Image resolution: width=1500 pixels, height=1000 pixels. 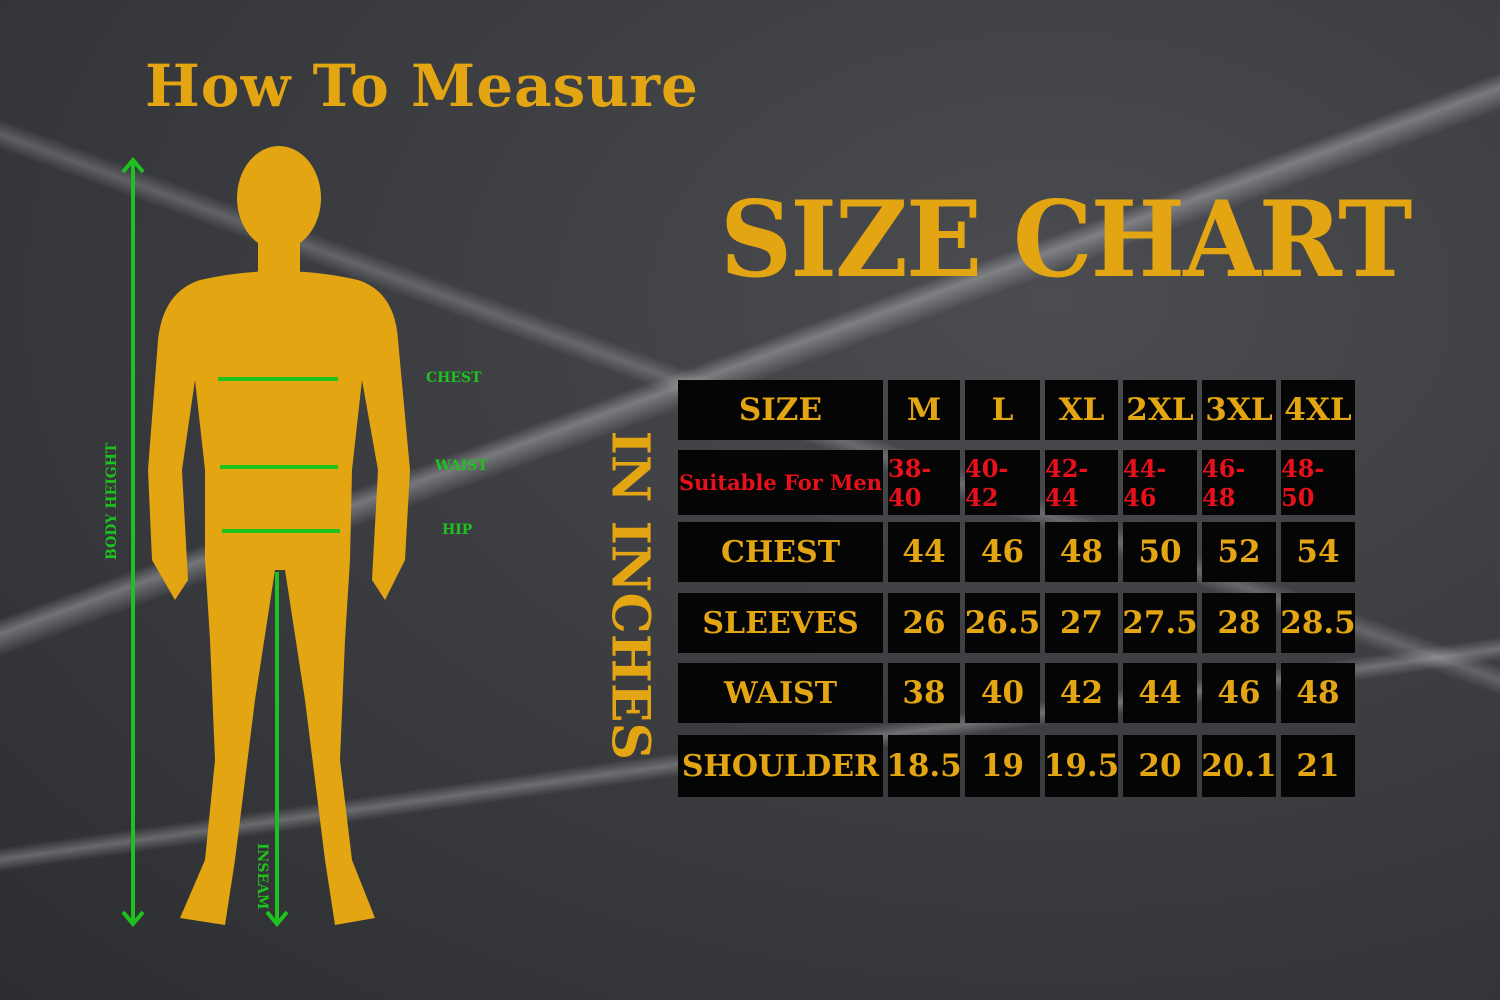 What do you see at coordinates (1081, 410) in the screenshot?
I see `header-size-xl: XL` at bounding box center [1081, 410].